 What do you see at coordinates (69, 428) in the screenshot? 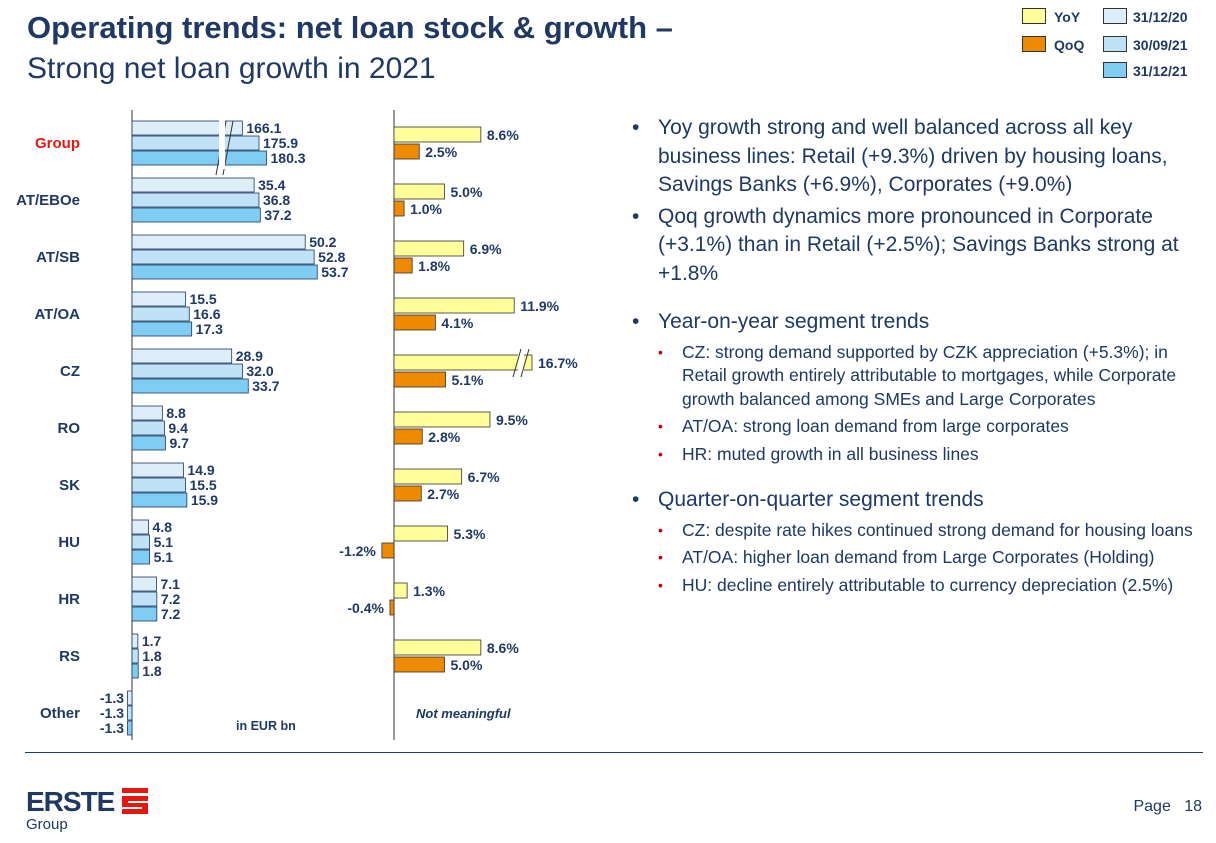
I see `category-label: RO` at bounding box center [69, 428].